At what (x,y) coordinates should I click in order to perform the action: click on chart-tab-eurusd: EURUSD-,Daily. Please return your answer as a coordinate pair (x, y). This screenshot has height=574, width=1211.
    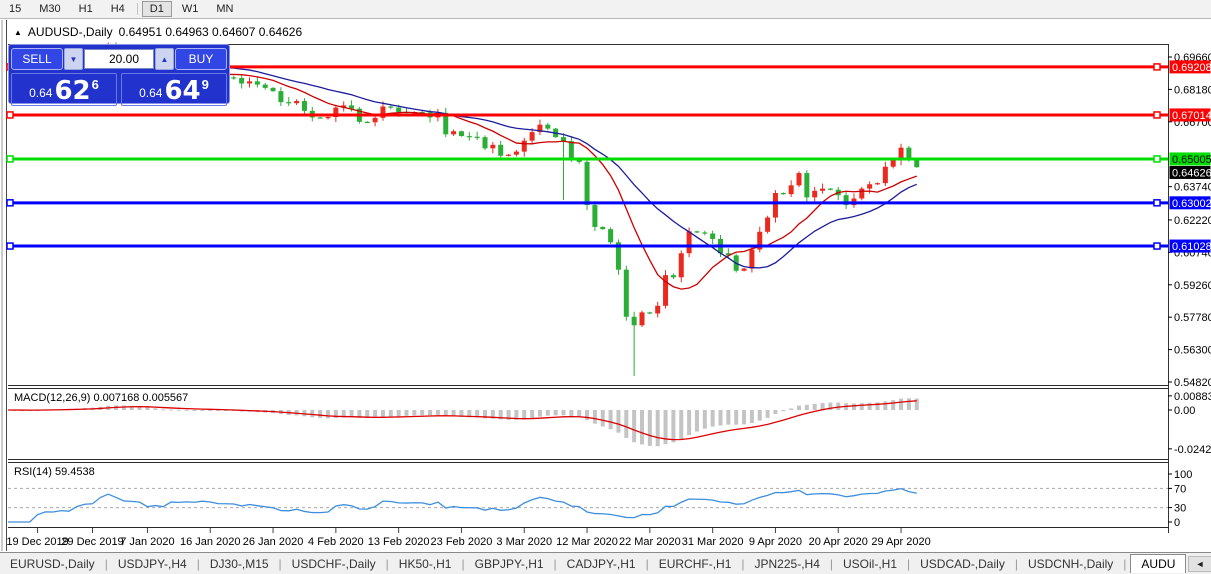
    Looking at the image, I should click on (52, 563).